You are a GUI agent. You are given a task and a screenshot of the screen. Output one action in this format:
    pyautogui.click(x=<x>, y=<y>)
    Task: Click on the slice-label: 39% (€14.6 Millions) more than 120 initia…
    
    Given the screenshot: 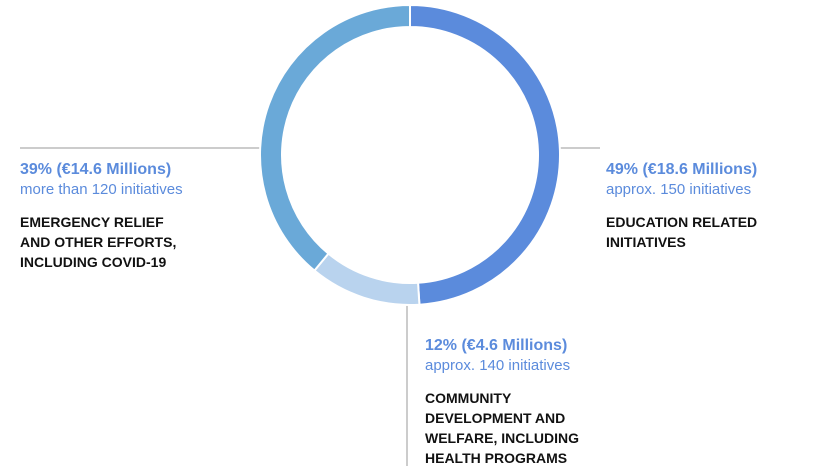 What is the action you would take?
    pyautogui.click(x=105, y=216)
    